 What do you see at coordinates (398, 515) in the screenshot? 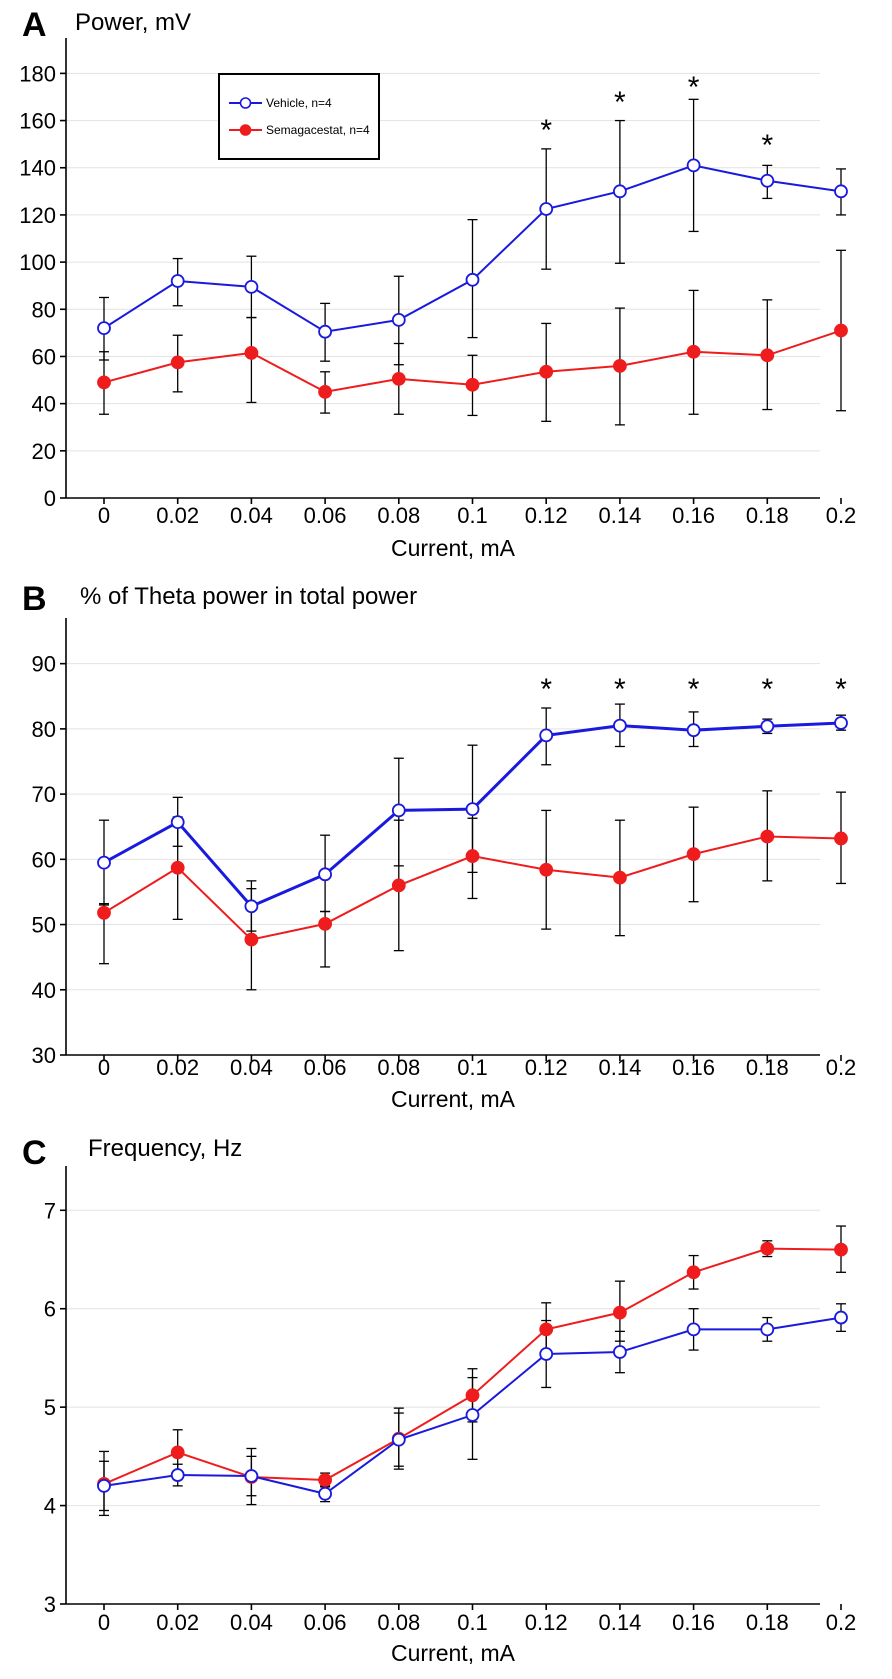
I see `x-tick-label: 0.08` at bounding box center [398, 515].